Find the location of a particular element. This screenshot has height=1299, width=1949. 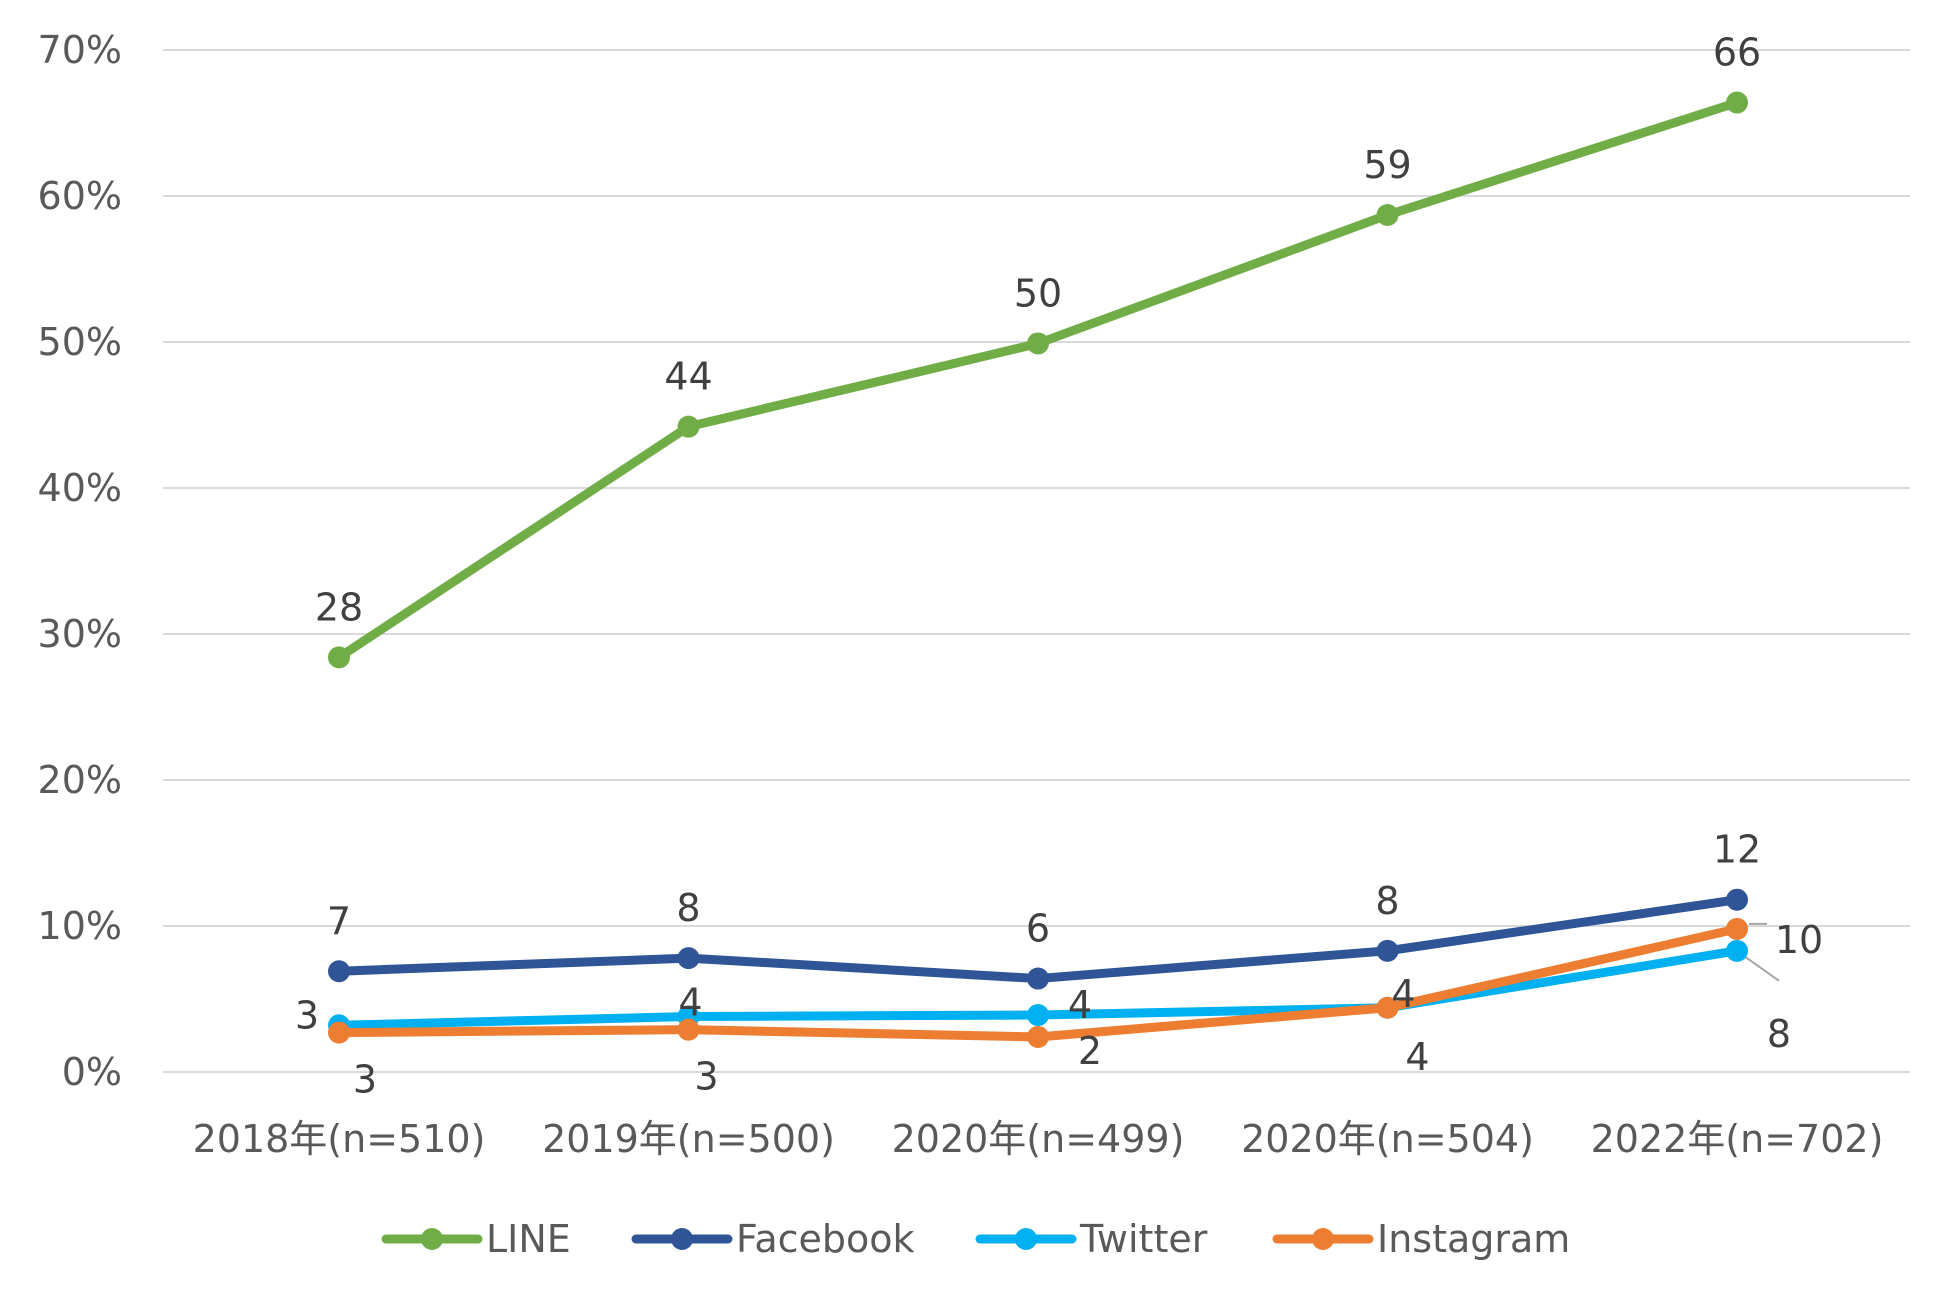

data-label: 59 is located at coordinates (1387, 165).